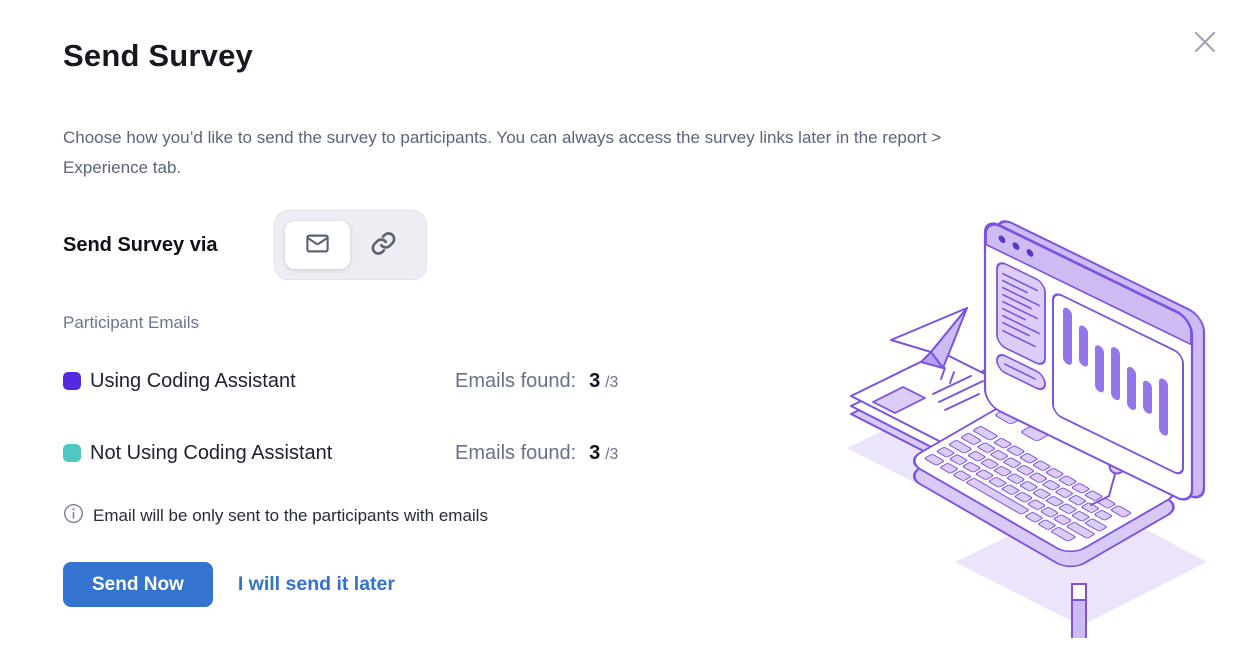 The width and height of the screenshot is (1254, 668). I want to click on send-later-link: I will send it later, so click(316, 584).